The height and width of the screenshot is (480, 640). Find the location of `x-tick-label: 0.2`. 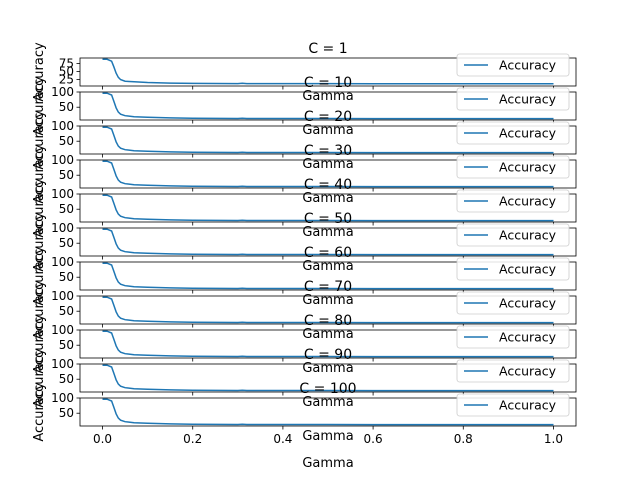

x-tick-label: 0.2 is located at coordinates (192, 439).